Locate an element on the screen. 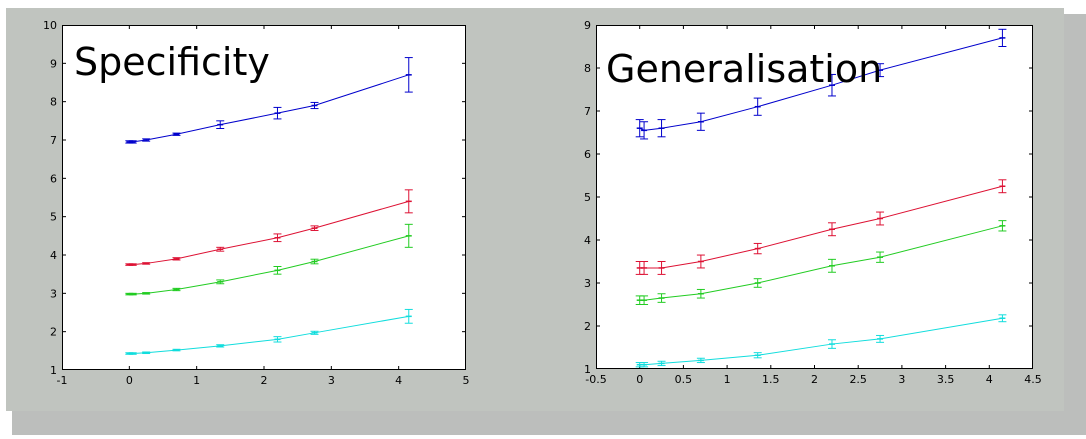 The width and height of the screenshot is (1086, 439). specificity-series-2-line is located at coordinates (269, 265).